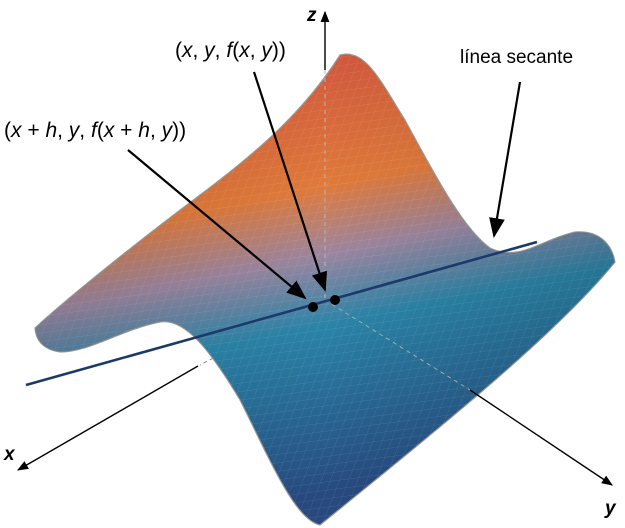  Describe the element at coordinates (217, 224) in the screenshot. I see `arrow-to-point-x-plus-h` at that location.